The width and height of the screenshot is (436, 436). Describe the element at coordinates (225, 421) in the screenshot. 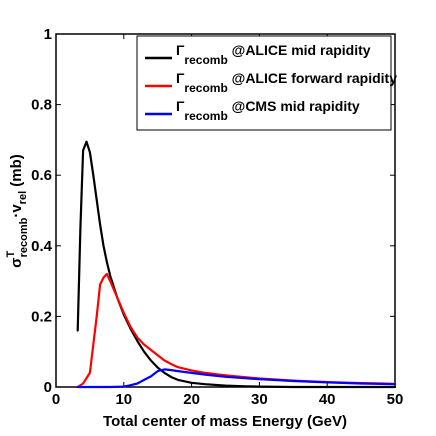

I see `x-axis-label: Total center of mass Energy (GeV)` at that location.